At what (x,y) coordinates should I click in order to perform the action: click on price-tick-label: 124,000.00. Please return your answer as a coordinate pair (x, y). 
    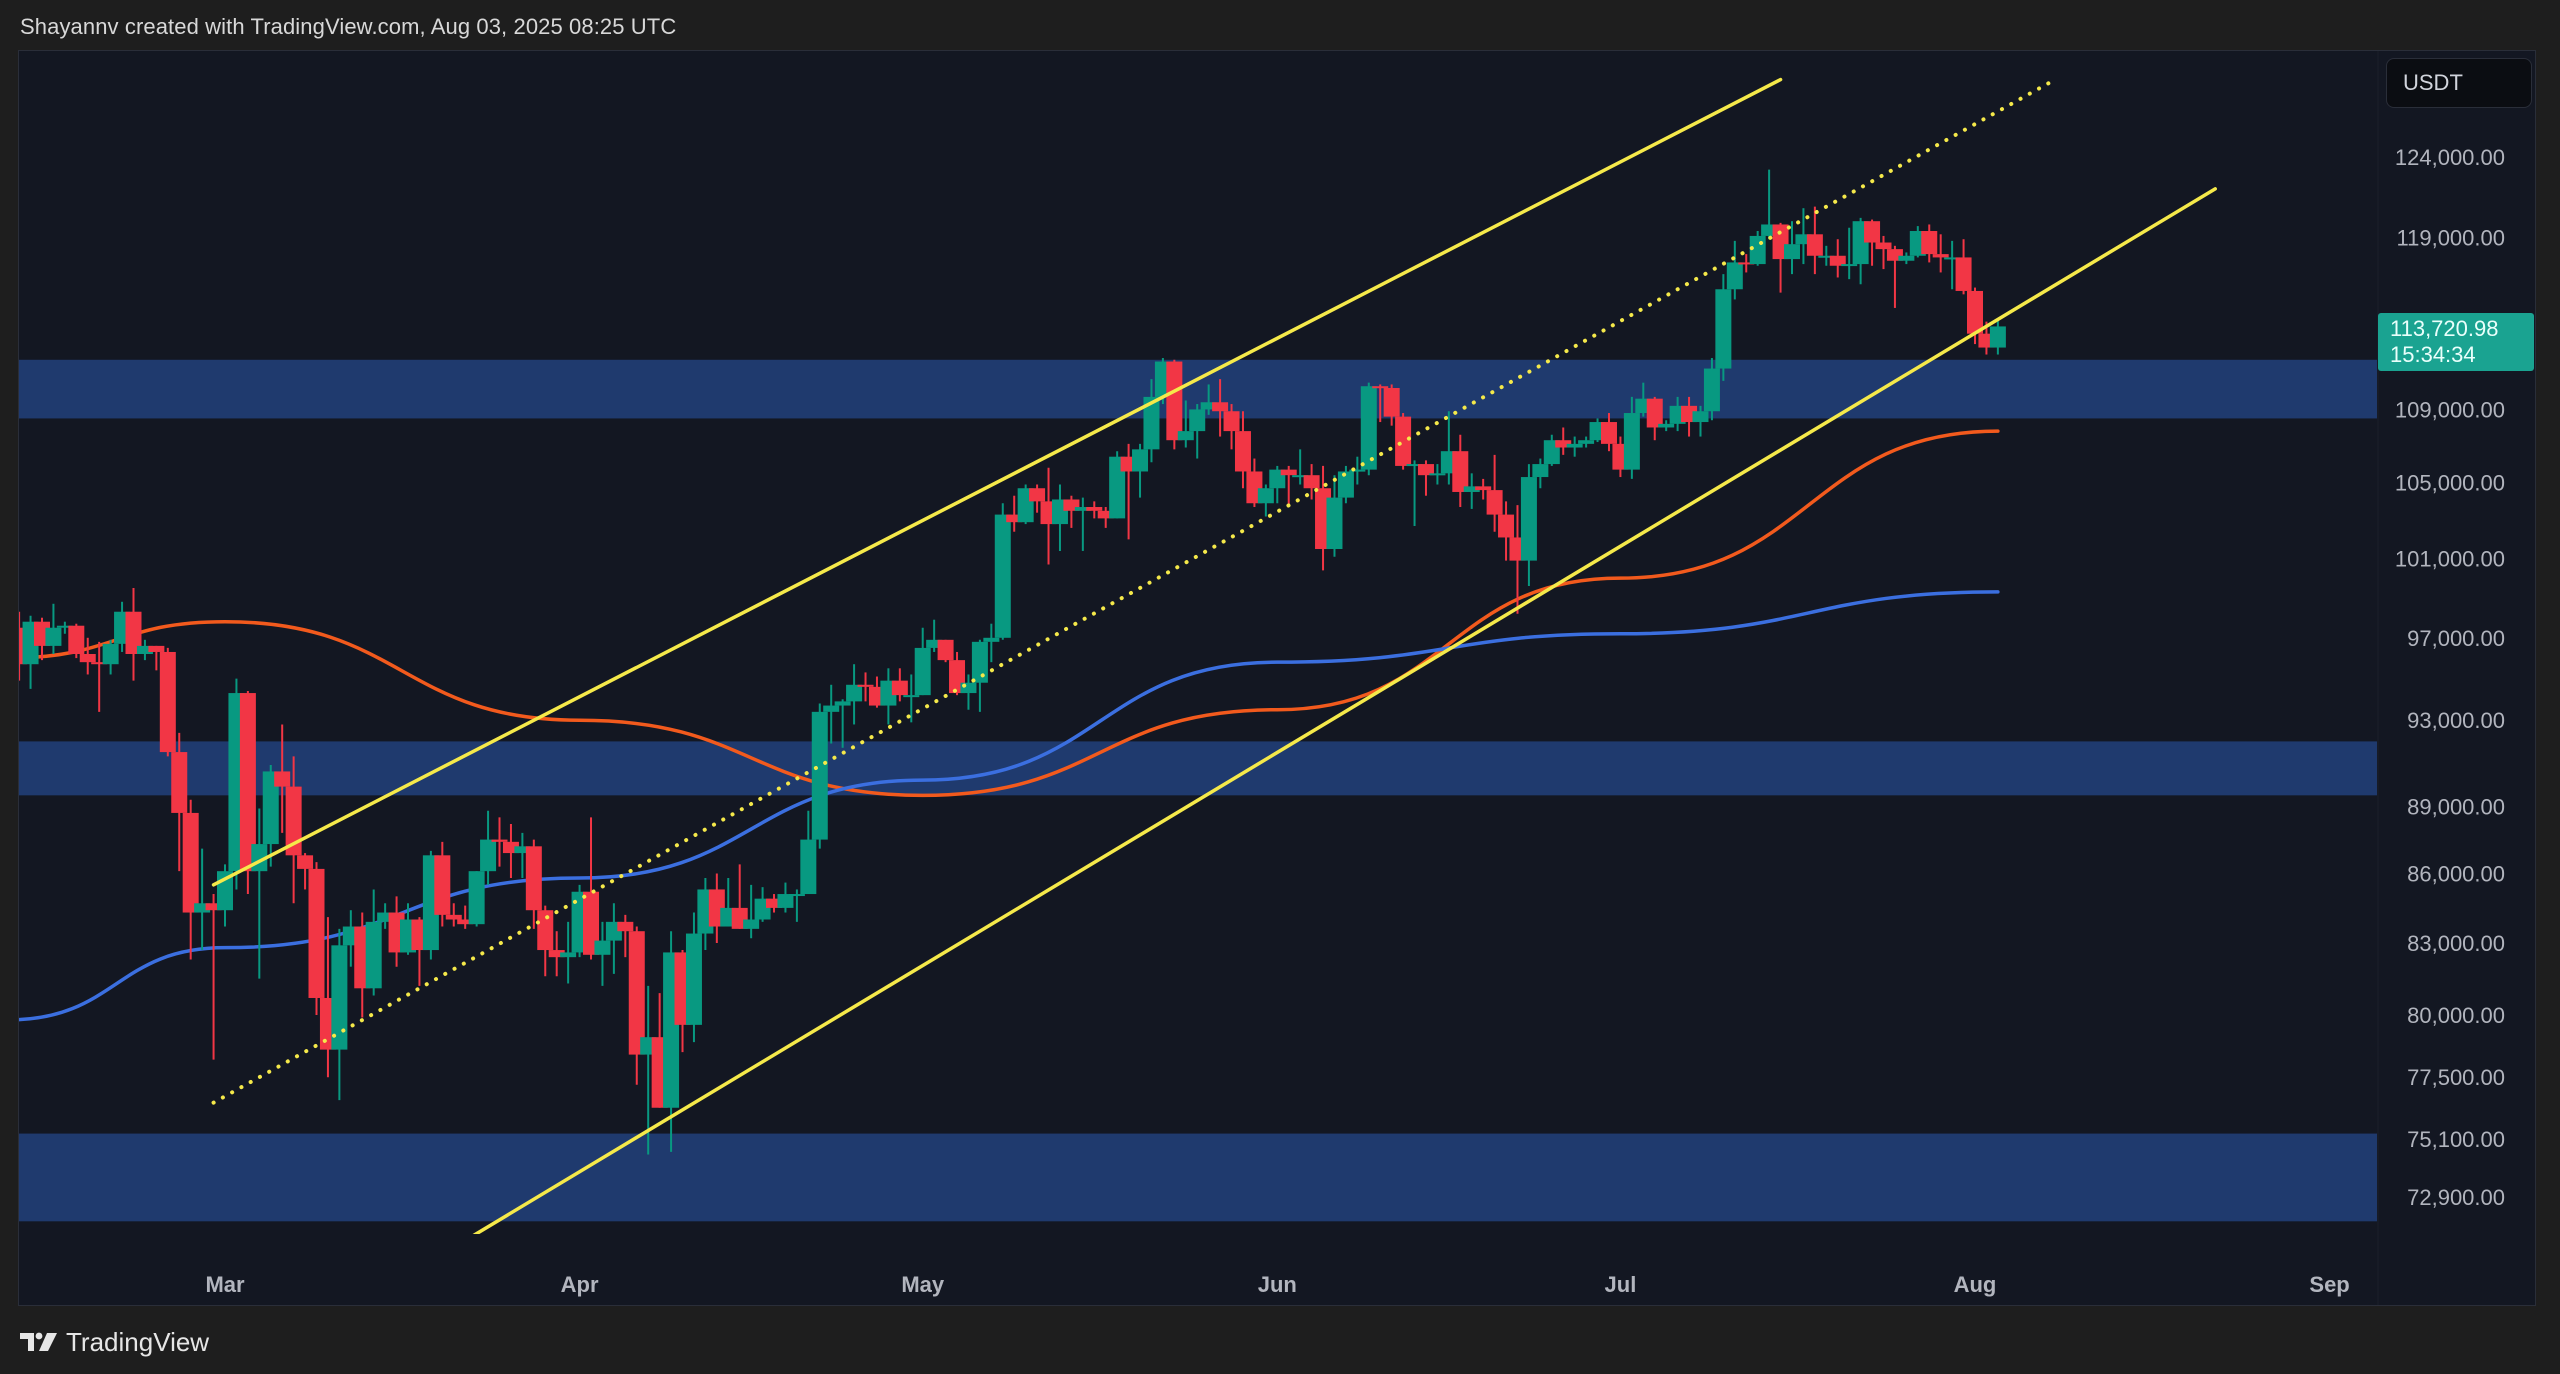
    Looking at the image, I should click on (2450, 157).